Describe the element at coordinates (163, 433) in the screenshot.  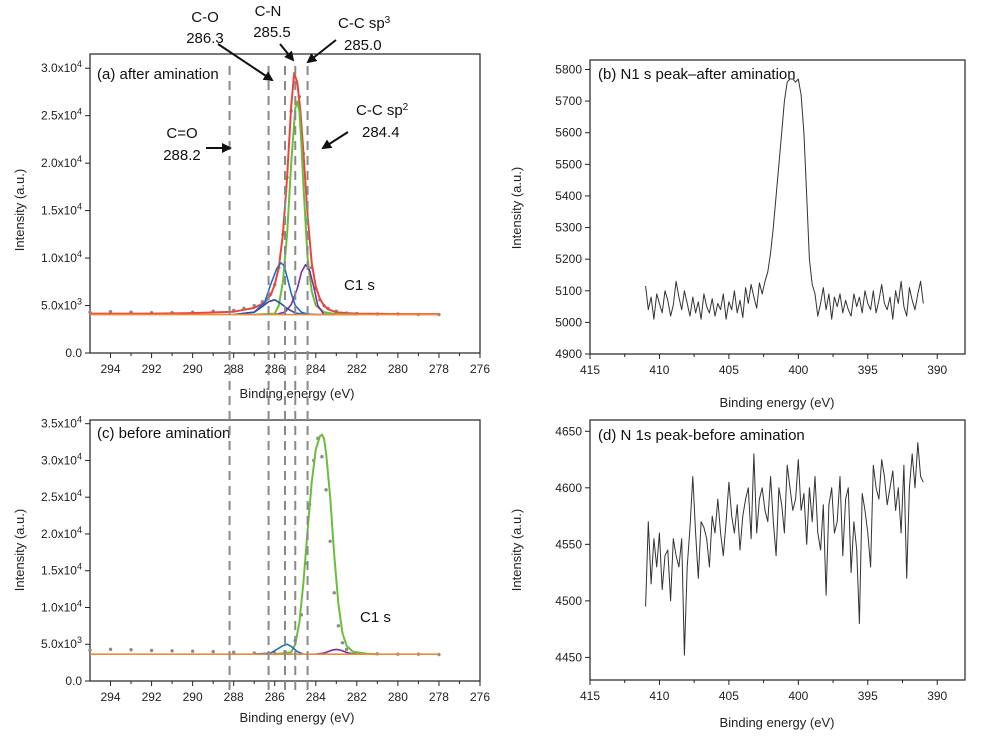
I see `panel-c-title: (c) before amination` at that location.